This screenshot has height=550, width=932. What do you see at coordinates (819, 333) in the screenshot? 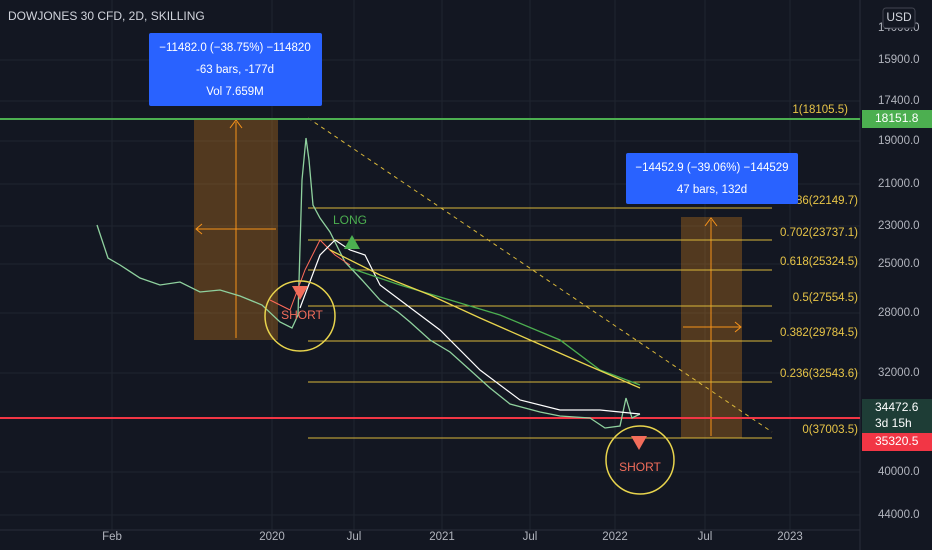
I see `fib-label: 0.382(29784.5)` at bounding box center [819, 333].